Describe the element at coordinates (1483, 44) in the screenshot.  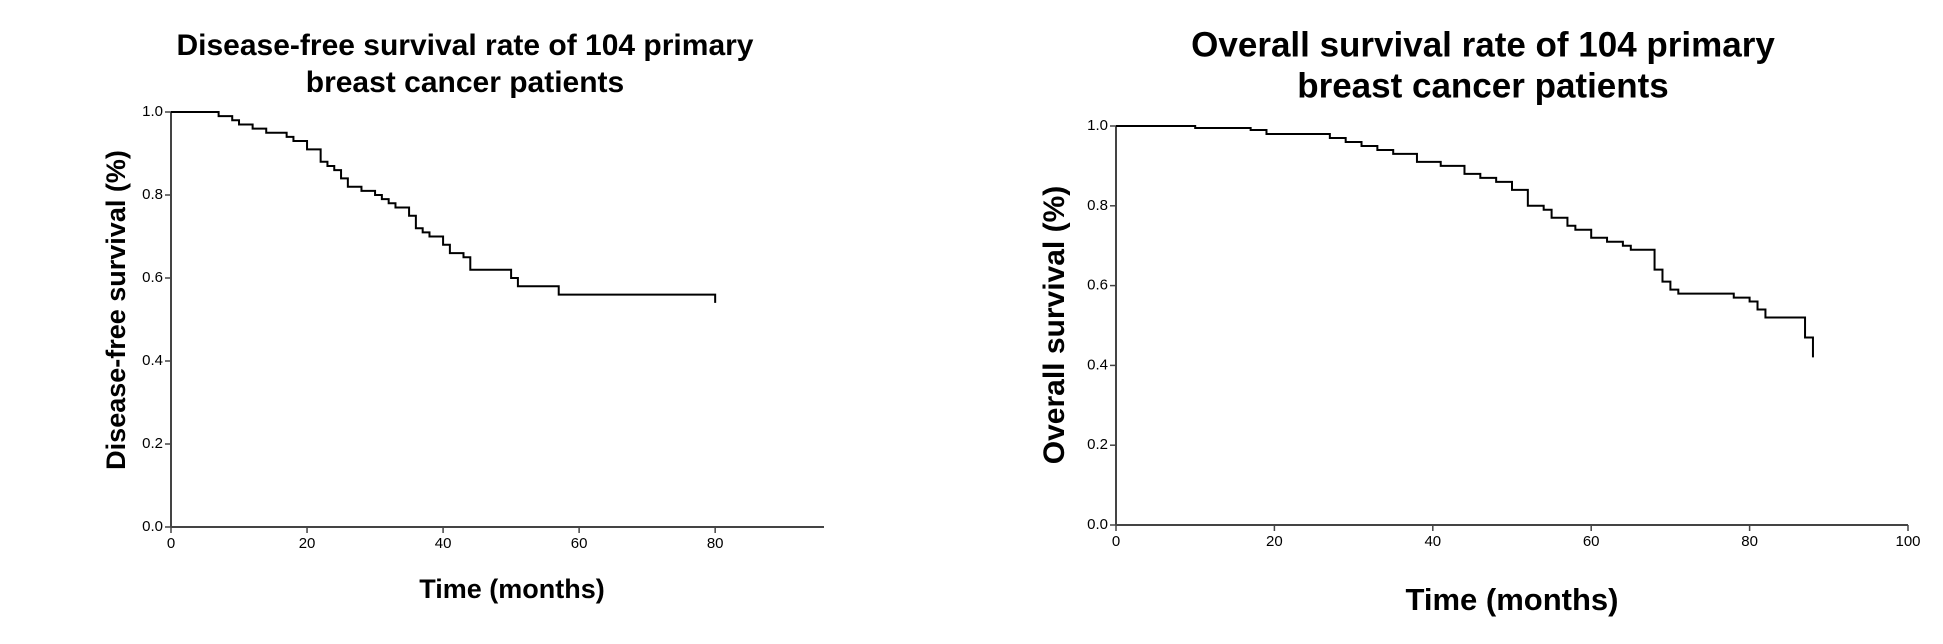
I see `chart-title: Overall survival rate of 104 primary` at that location.